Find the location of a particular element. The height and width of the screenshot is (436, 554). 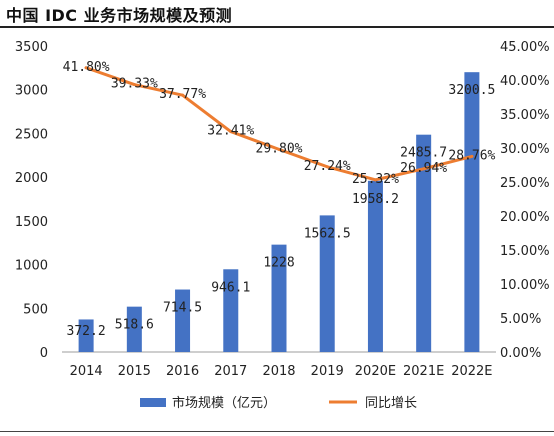

bar-value-label: 2485.7 is located at coordinates (423, 153).